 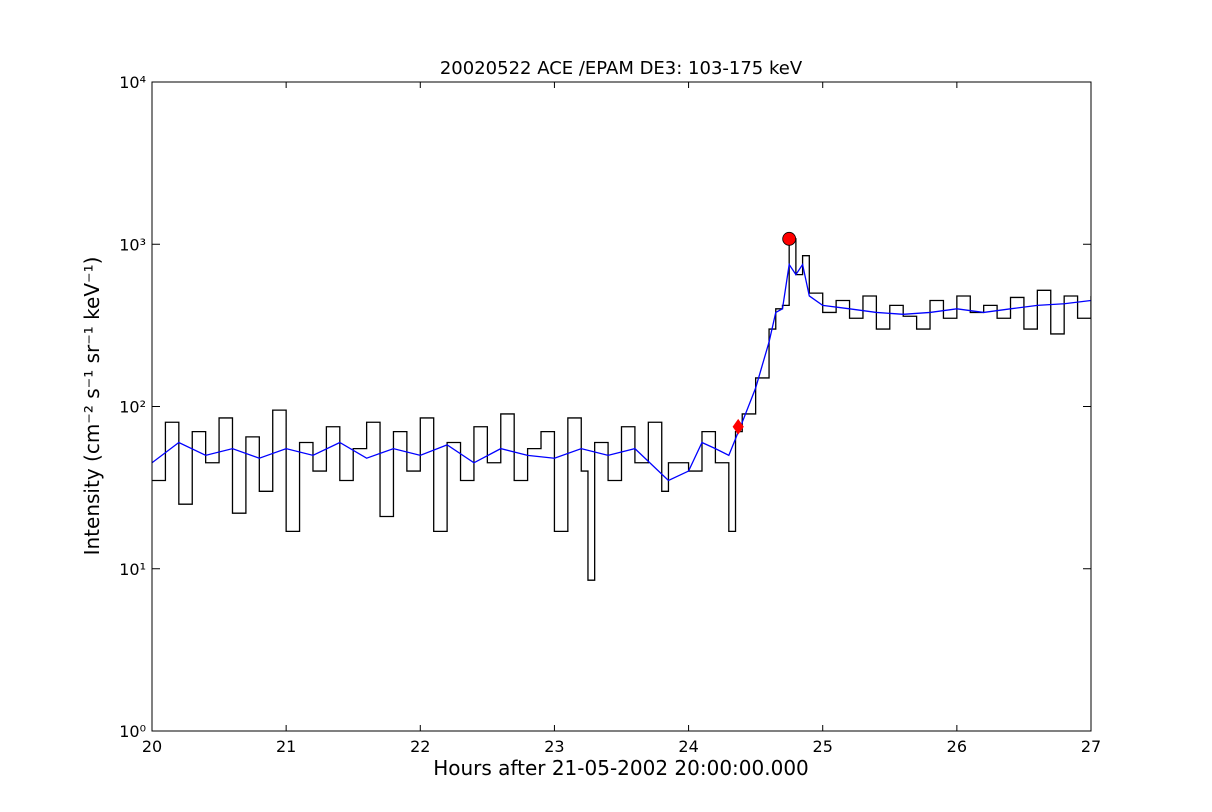 What do you see at coordinates (132, 407) in the screenshot?
I see `y-tick-label: 10²` at bounding box center [132, 407].